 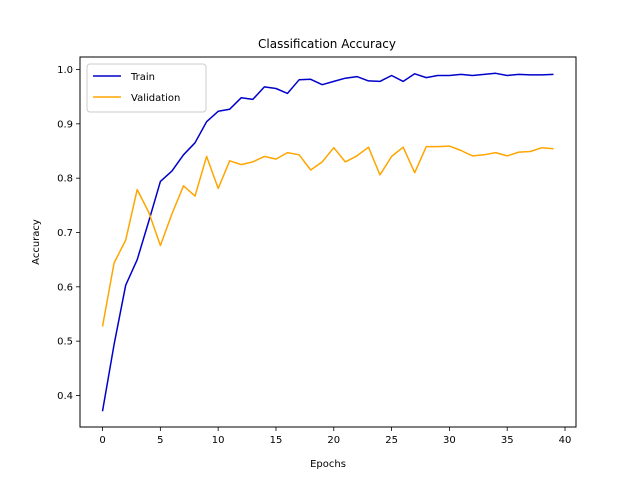 What do you see at coordinates (65, 179) in the screenshot?
I see `y-tick-label: 0.8` at bounding box center [65, 179].